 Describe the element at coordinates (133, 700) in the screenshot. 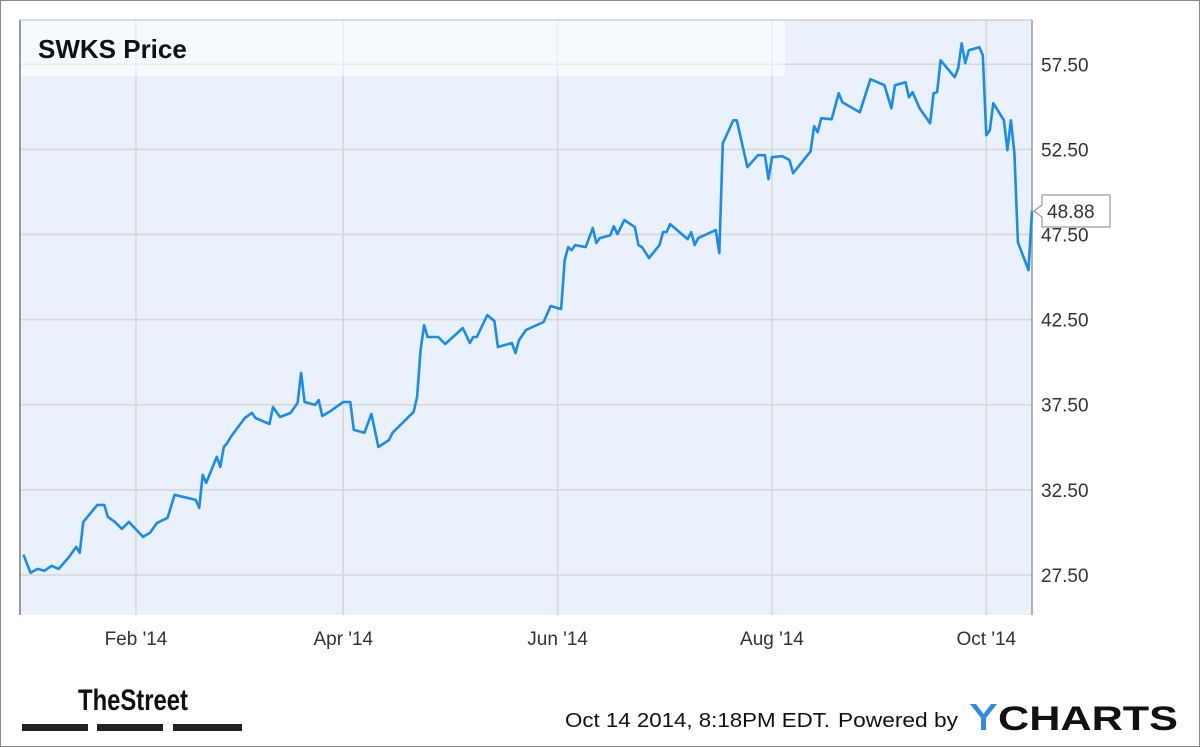

I see `thestreet-logo-text: TheStreet` at that location.